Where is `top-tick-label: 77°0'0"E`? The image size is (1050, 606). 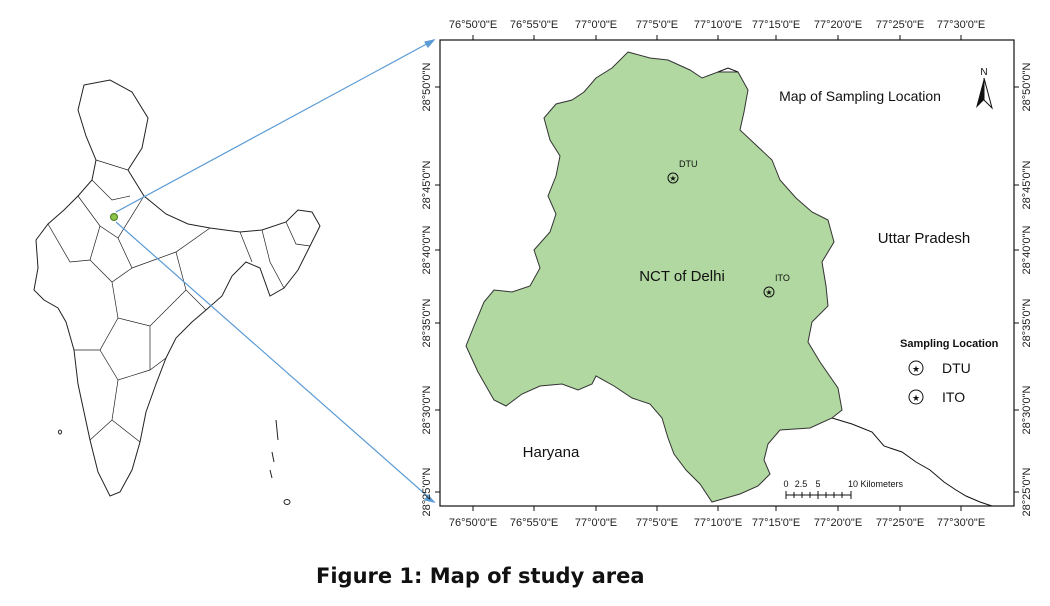 top-tick-label: 77°0'0"E is located at coordinates (596, 25).